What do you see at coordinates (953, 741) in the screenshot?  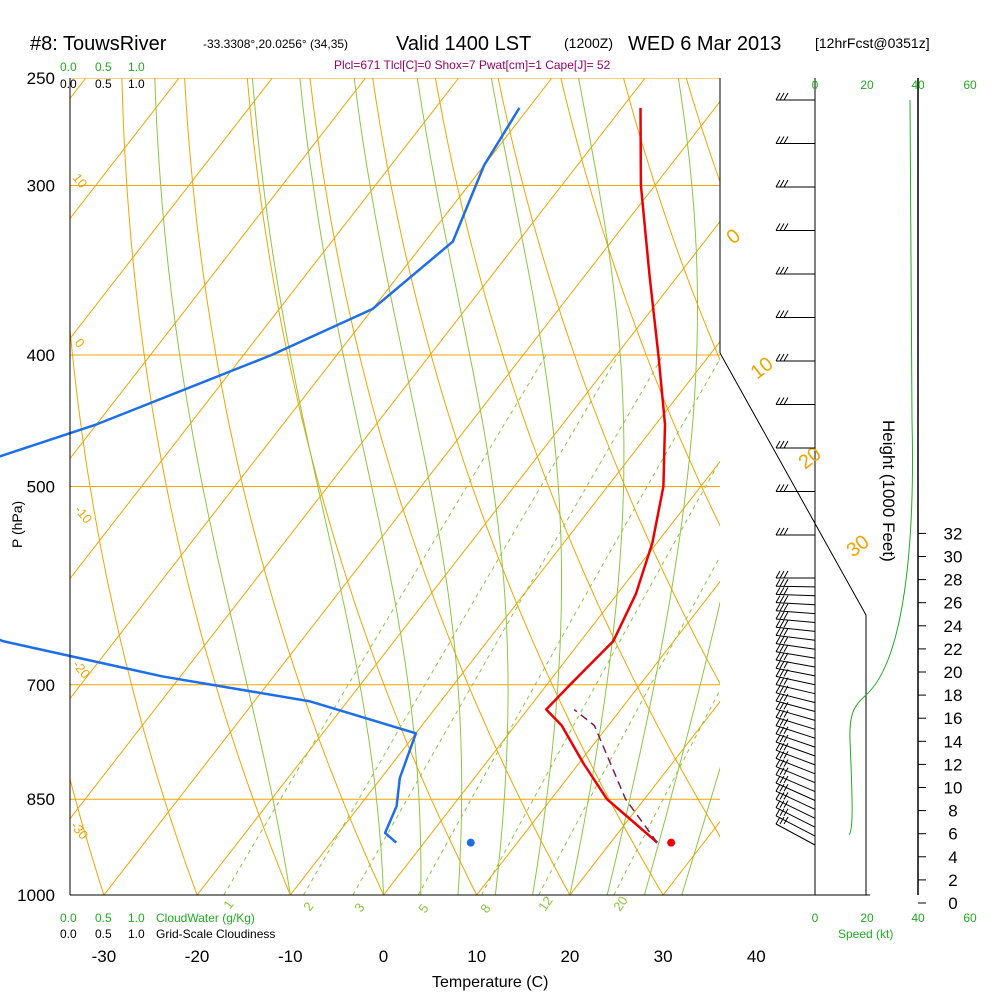 I see `height-tick-label: 14` at bounding box center [953, 741].